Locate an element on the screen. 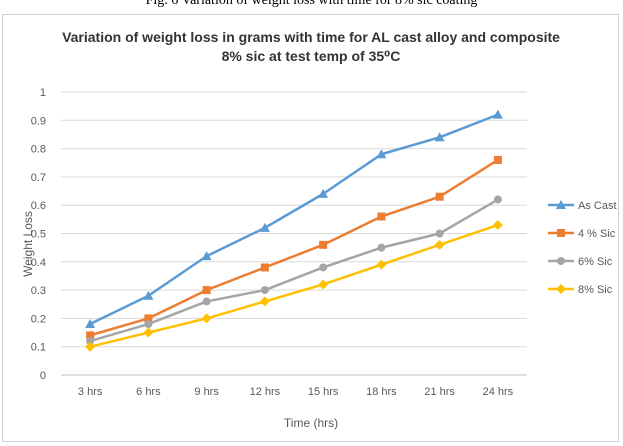  x-tick-label: 6 hrs is located at coordinates (148, 392).